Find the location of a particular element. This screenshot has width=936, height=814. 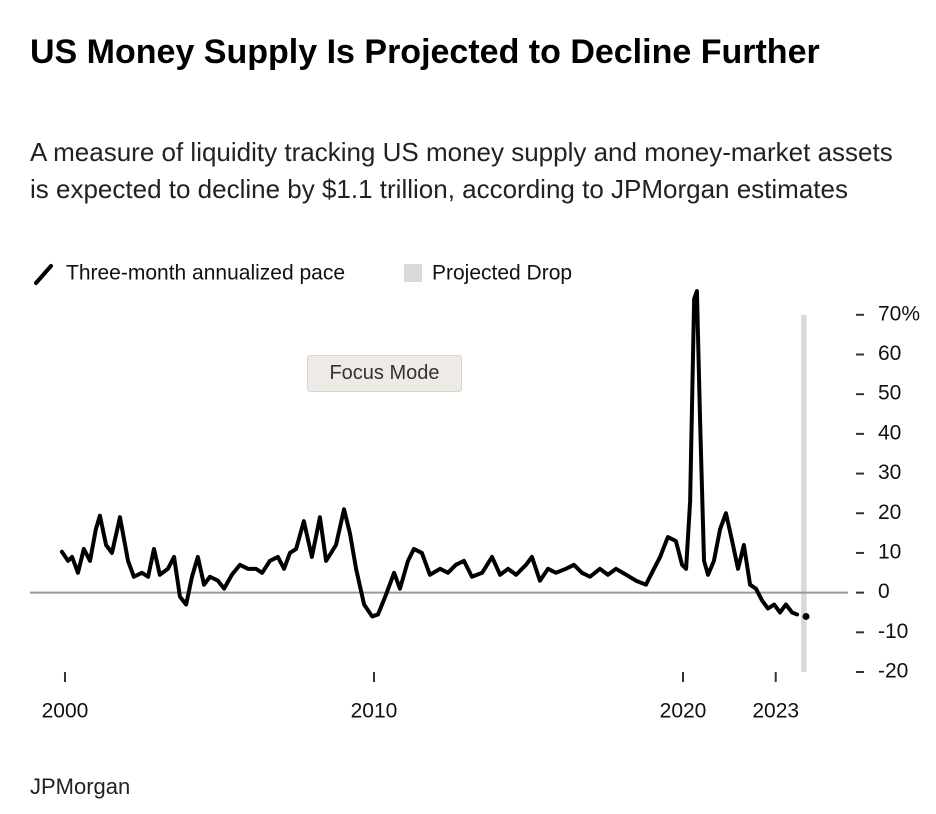

projected-drop is located at coordinates (804, 493).